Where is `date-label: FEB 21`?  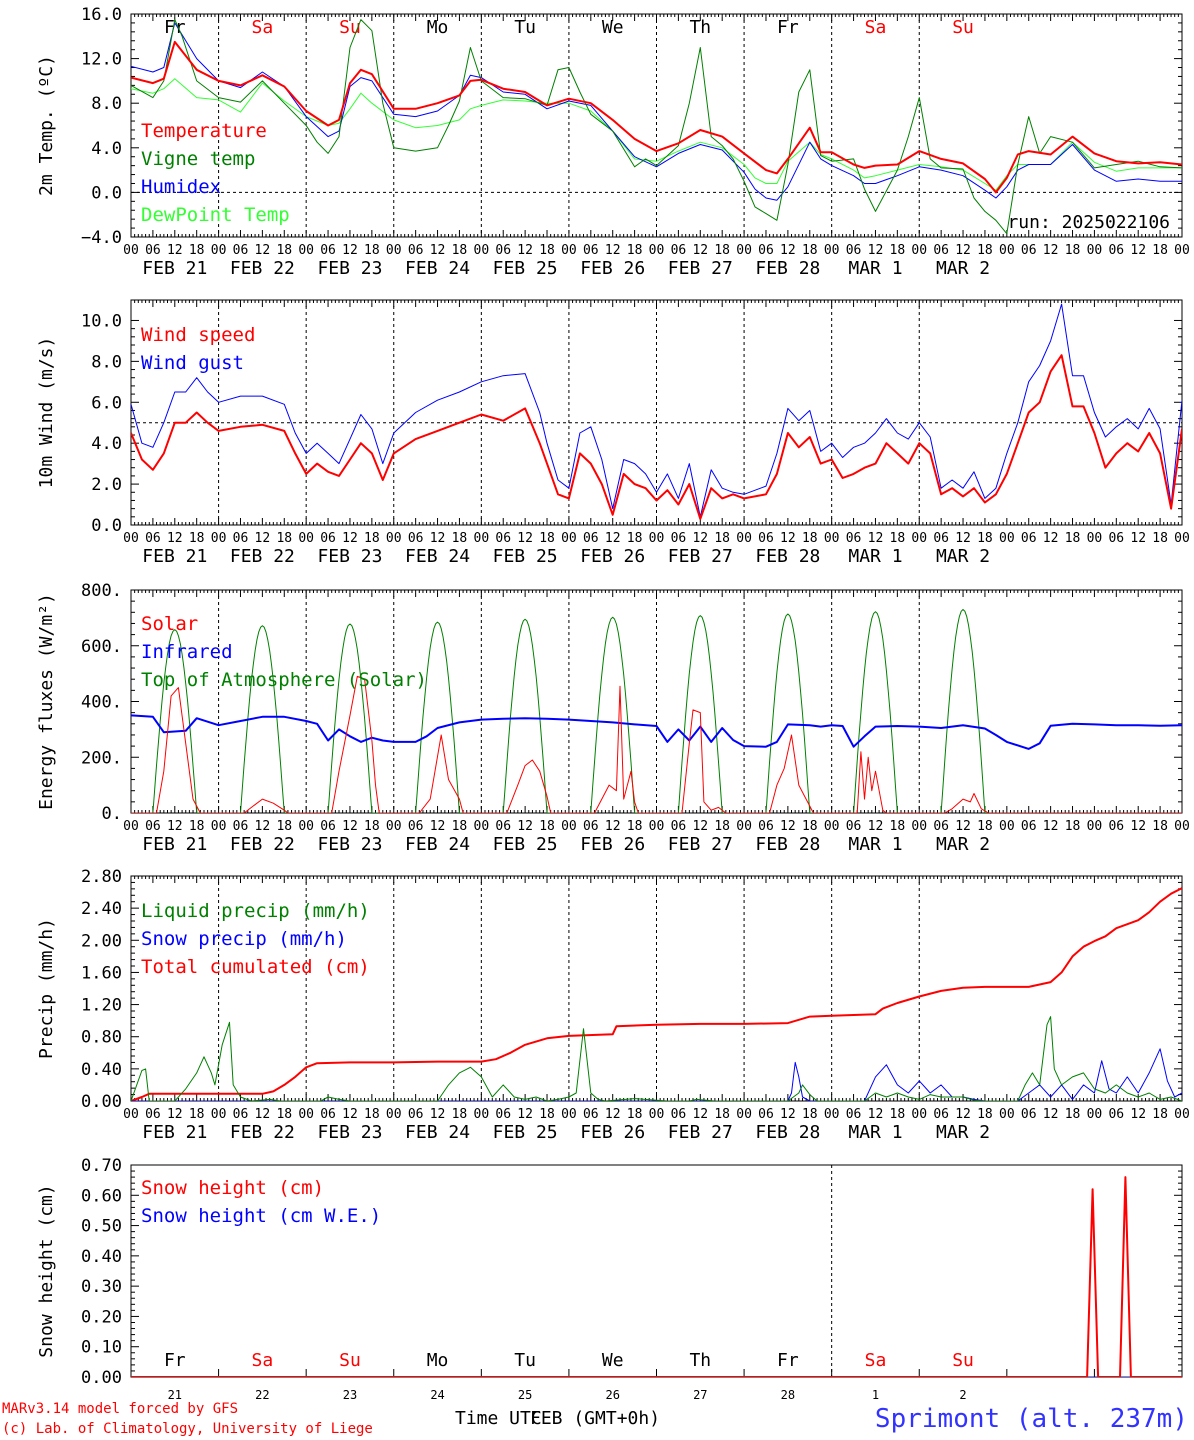 date-label: FEB 21 is located at coordinates (174, 556).